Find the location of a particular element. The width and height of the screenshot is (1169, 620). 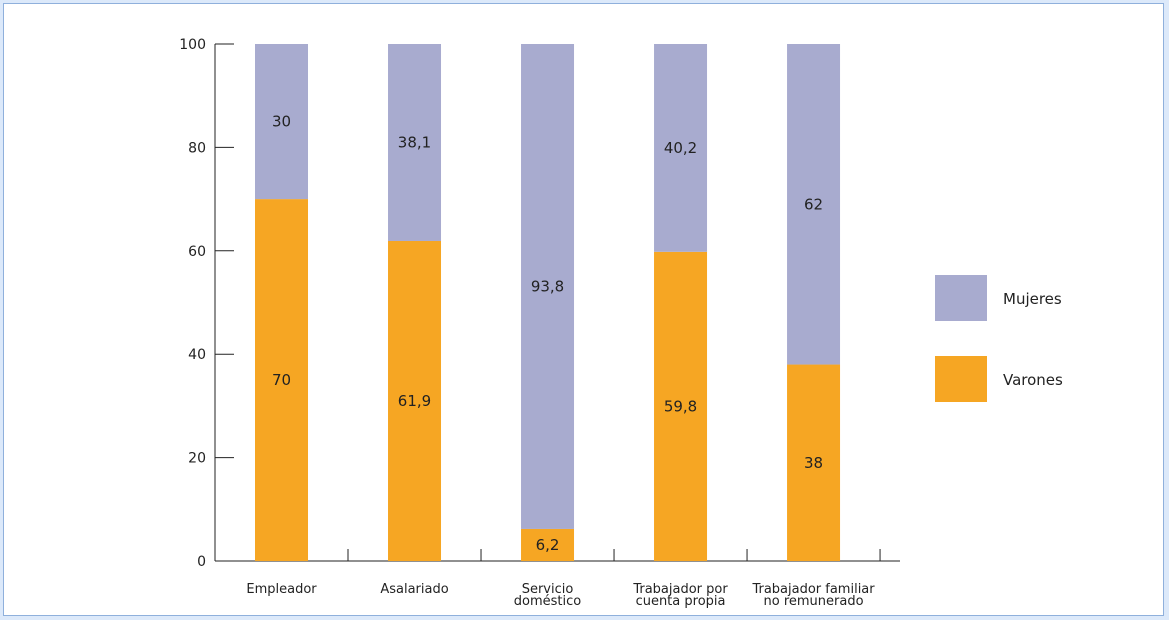

data-label: 40,2 is located at coordinates (680, 148).